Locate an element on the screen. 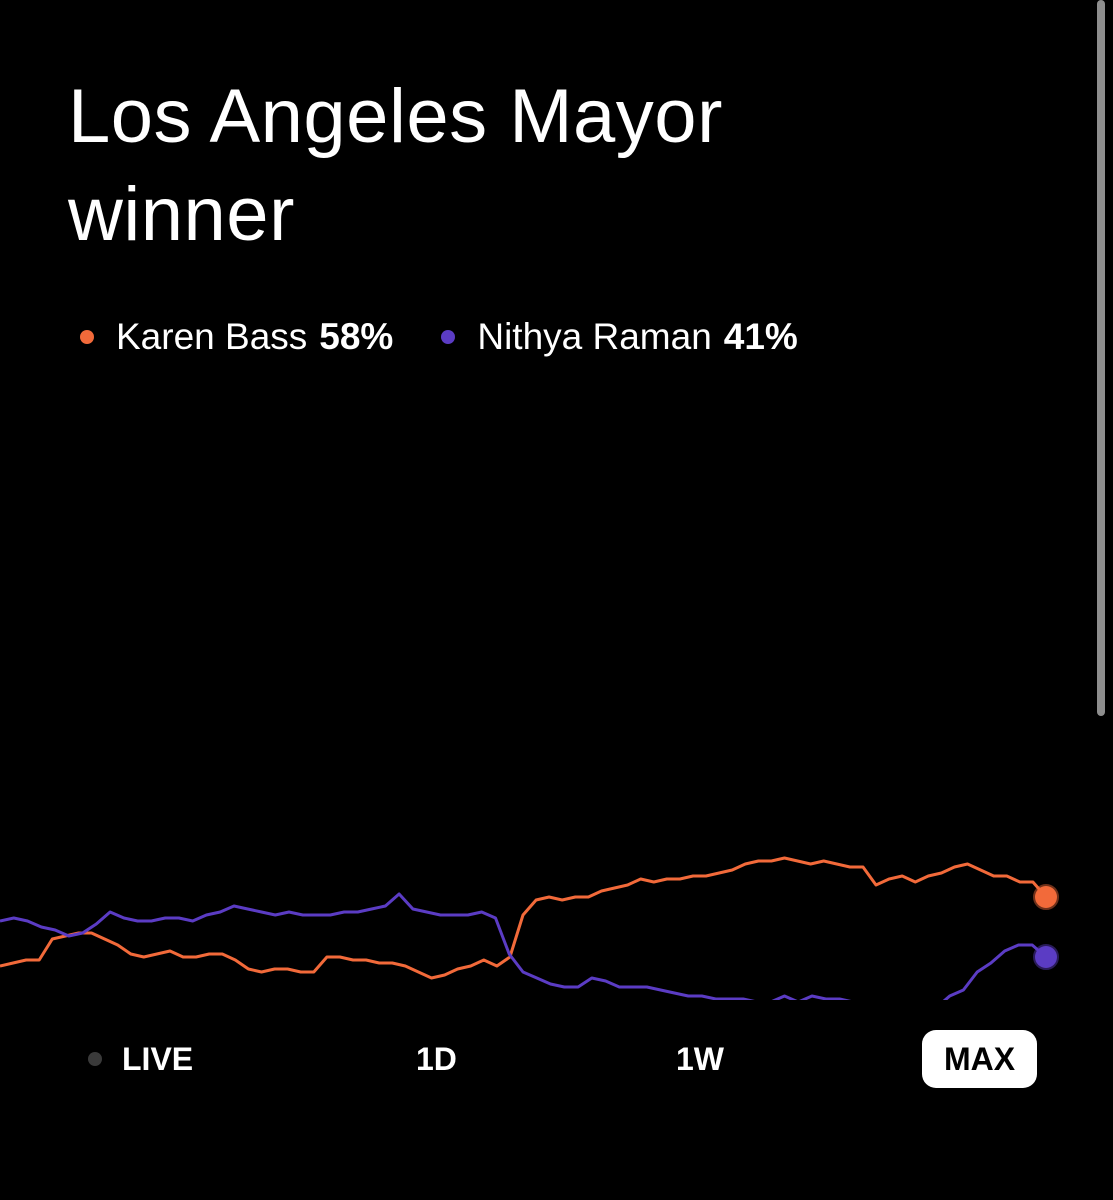 This screenshot has width=1113, height=1200. probability-line-chart is located at coordinates (529, 928).